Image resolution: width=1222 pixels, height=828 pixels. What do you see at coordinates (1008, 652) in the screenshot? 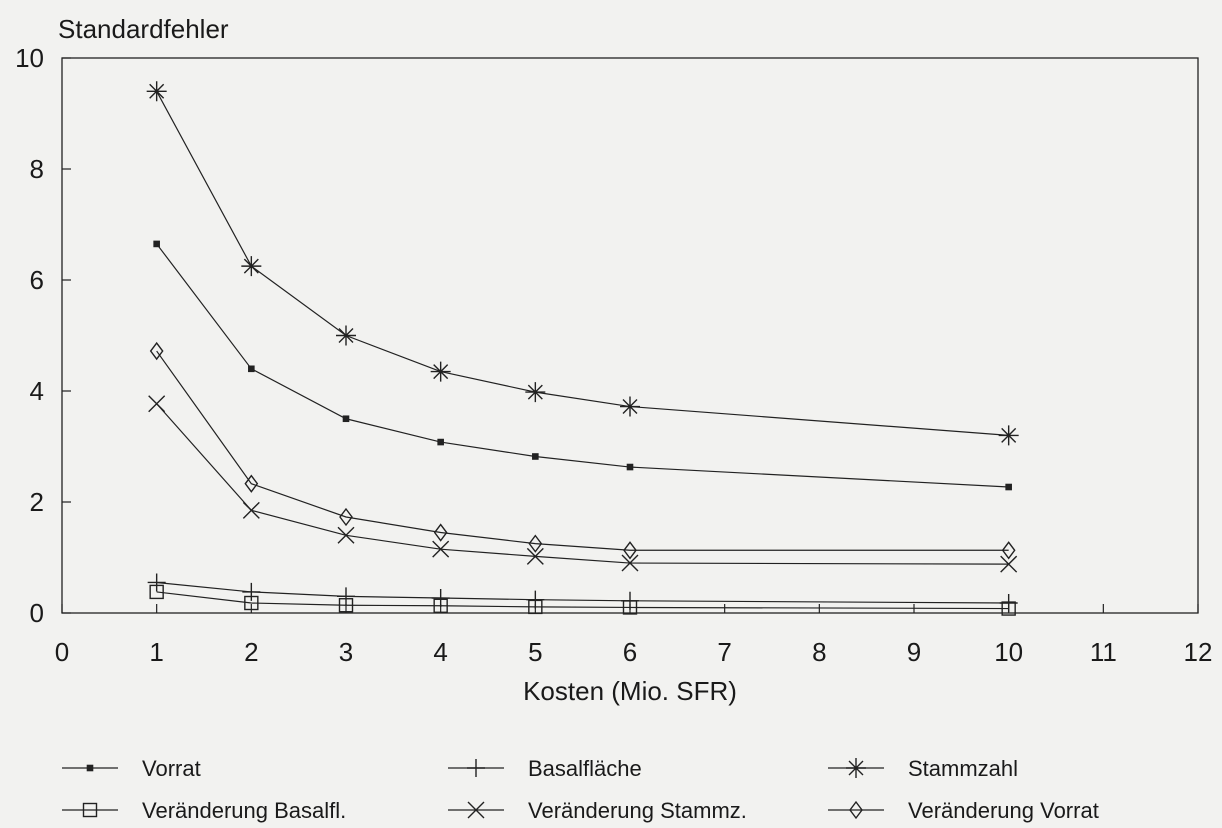
I see `x-tick-label: 10` at bounding box center [1008, 652].